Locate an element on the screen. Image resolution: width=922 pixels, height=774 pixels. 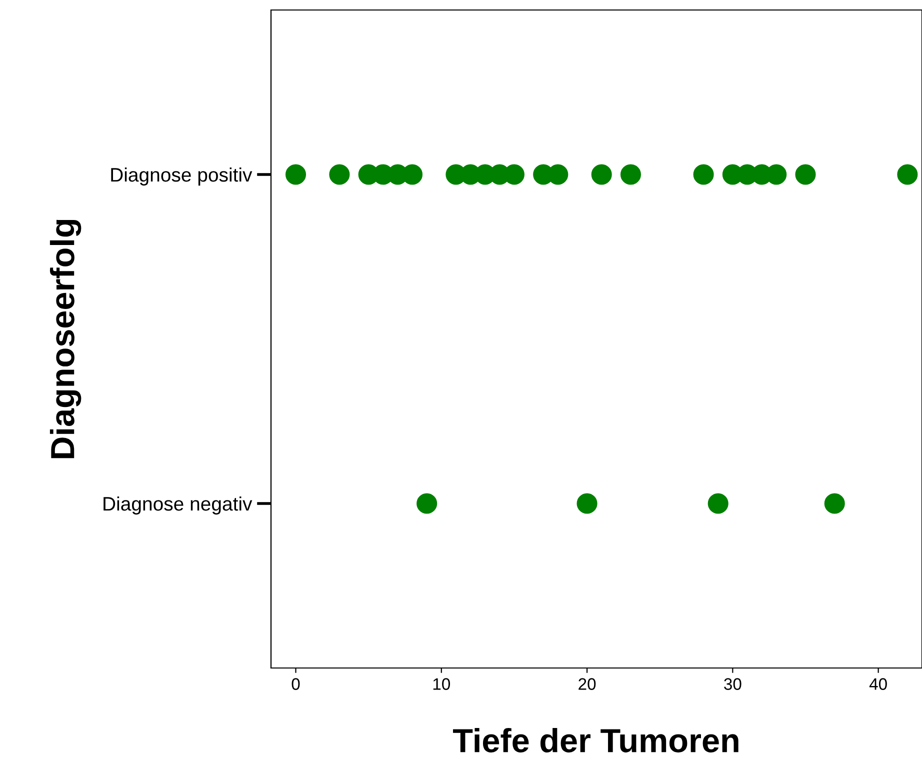
y-axis-title: Diagnoseerfolg is located at coordinates (66, 339).